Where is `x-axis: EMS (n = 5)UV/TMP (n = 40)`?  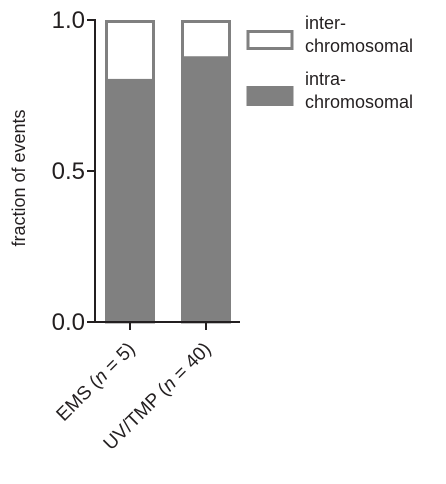
x-axis: EMS (n = 5)UV/TMP (n = 40) is located at coordinates (146, 387).